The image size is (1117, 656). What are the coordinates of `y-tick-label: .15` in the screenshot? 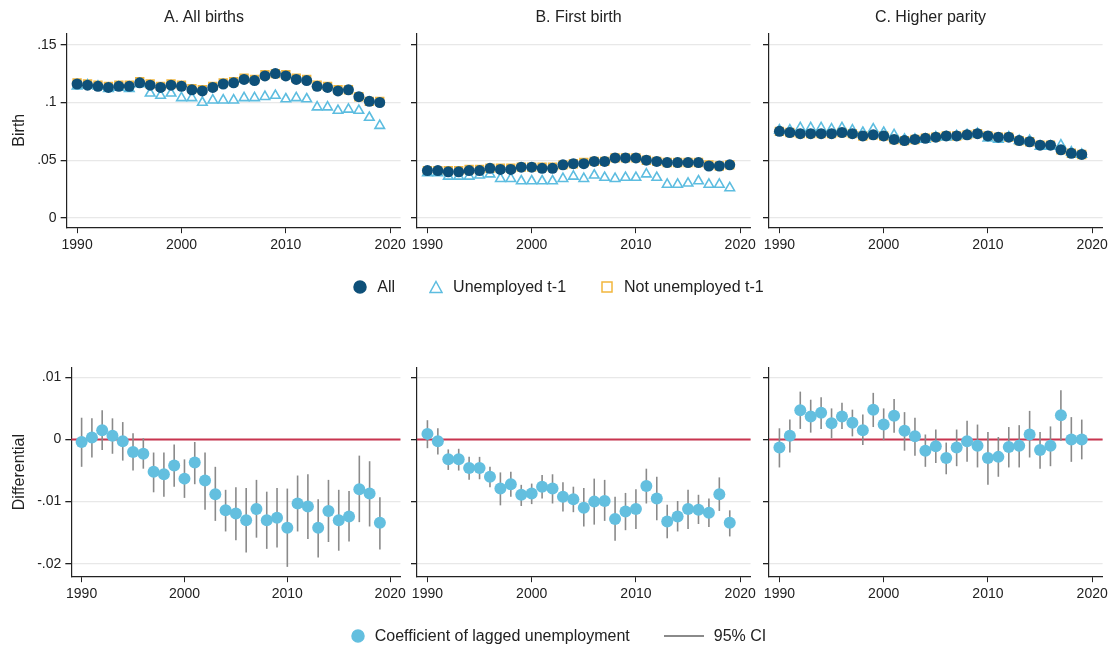 It's located at (47, 43).